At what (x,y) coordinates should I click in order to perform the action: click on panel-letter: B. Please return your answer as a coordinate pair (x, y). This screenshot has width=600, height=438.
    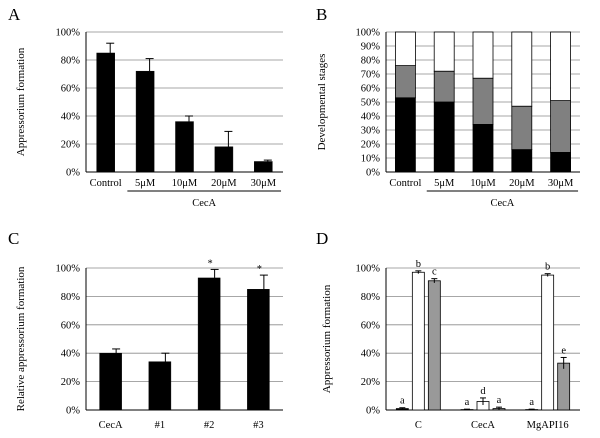
    Looking at the image, I should click on (321, 14).